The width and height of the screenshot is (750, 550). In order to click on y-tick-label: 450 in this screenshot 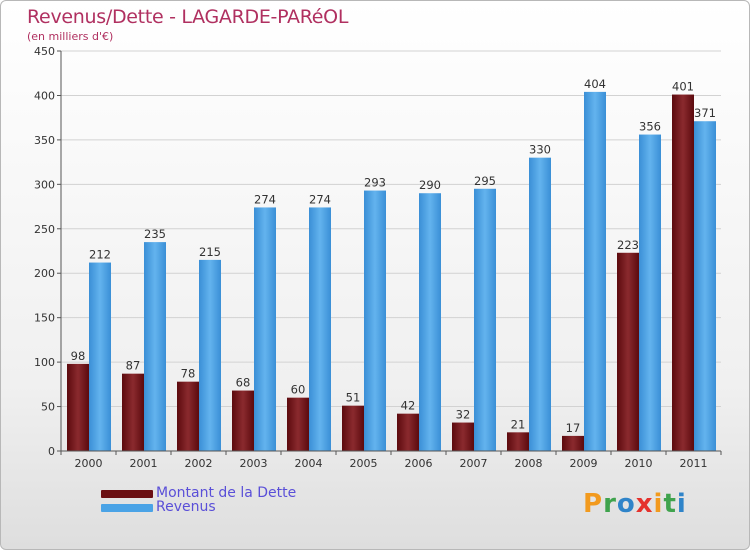, I will do `click(44, 51)`.